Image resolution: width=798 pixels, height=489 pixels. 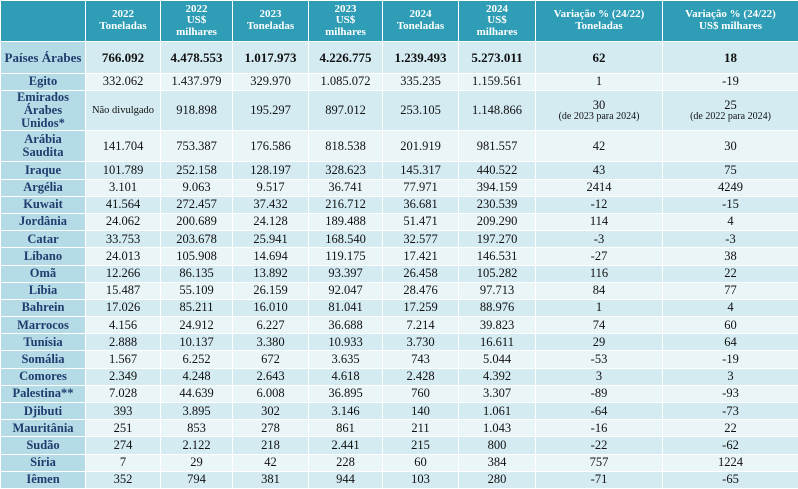 What do you see at coordinates (43, 393) in the screenshot?
I see `row-label: Palestina**` at bounding box center [43, 393].